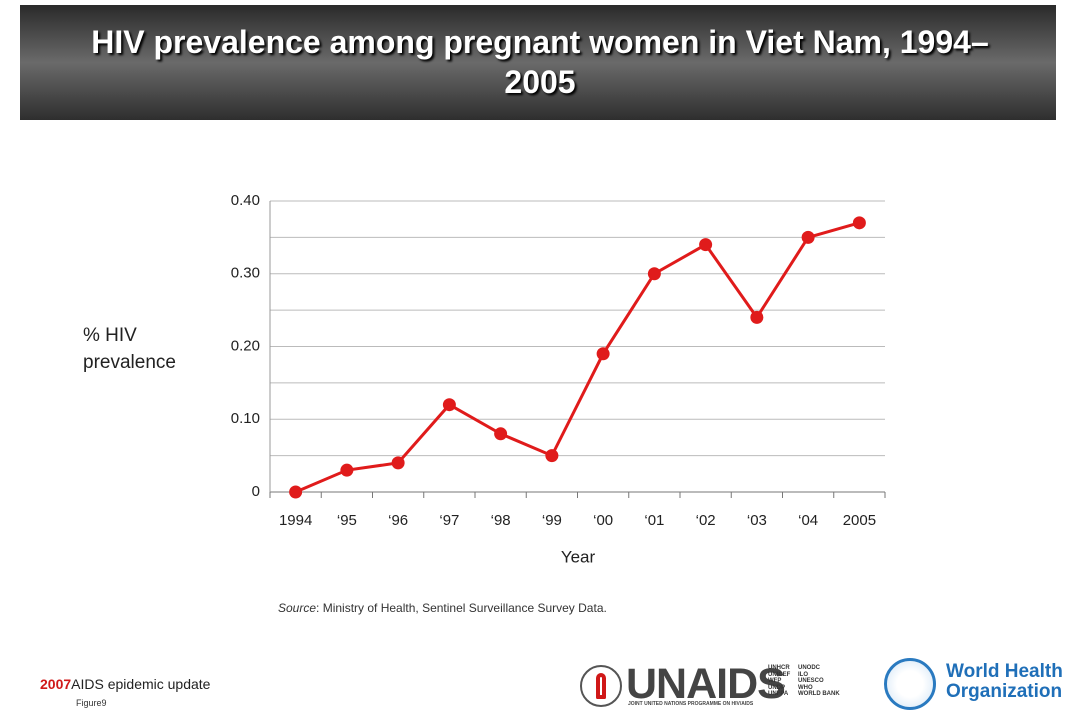 Image resolution: width=1080 pixels, height=720 pixels. What do you see at coordinates (578, 556) in the screenshot?
I see `x-axis-label: Year` at bounding box center [578, 556].